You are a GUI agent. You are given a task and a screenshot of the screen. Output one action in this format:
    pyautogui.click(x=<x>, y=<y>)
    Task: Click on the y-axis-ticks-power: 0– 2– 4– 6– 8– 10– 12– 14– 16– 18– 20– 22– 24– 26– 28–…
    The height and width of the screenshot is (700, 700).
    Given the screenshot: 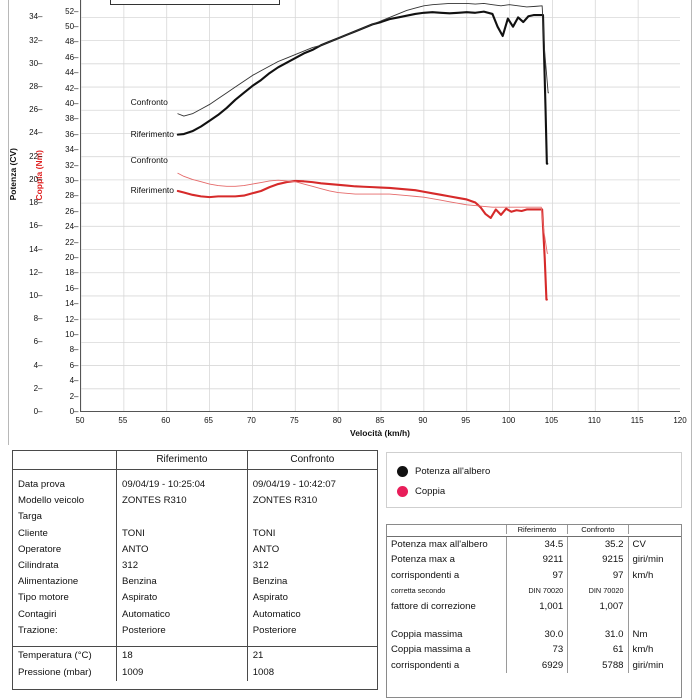 What is the action you would take?
    pyautogui.click(x=51, y=208)
    